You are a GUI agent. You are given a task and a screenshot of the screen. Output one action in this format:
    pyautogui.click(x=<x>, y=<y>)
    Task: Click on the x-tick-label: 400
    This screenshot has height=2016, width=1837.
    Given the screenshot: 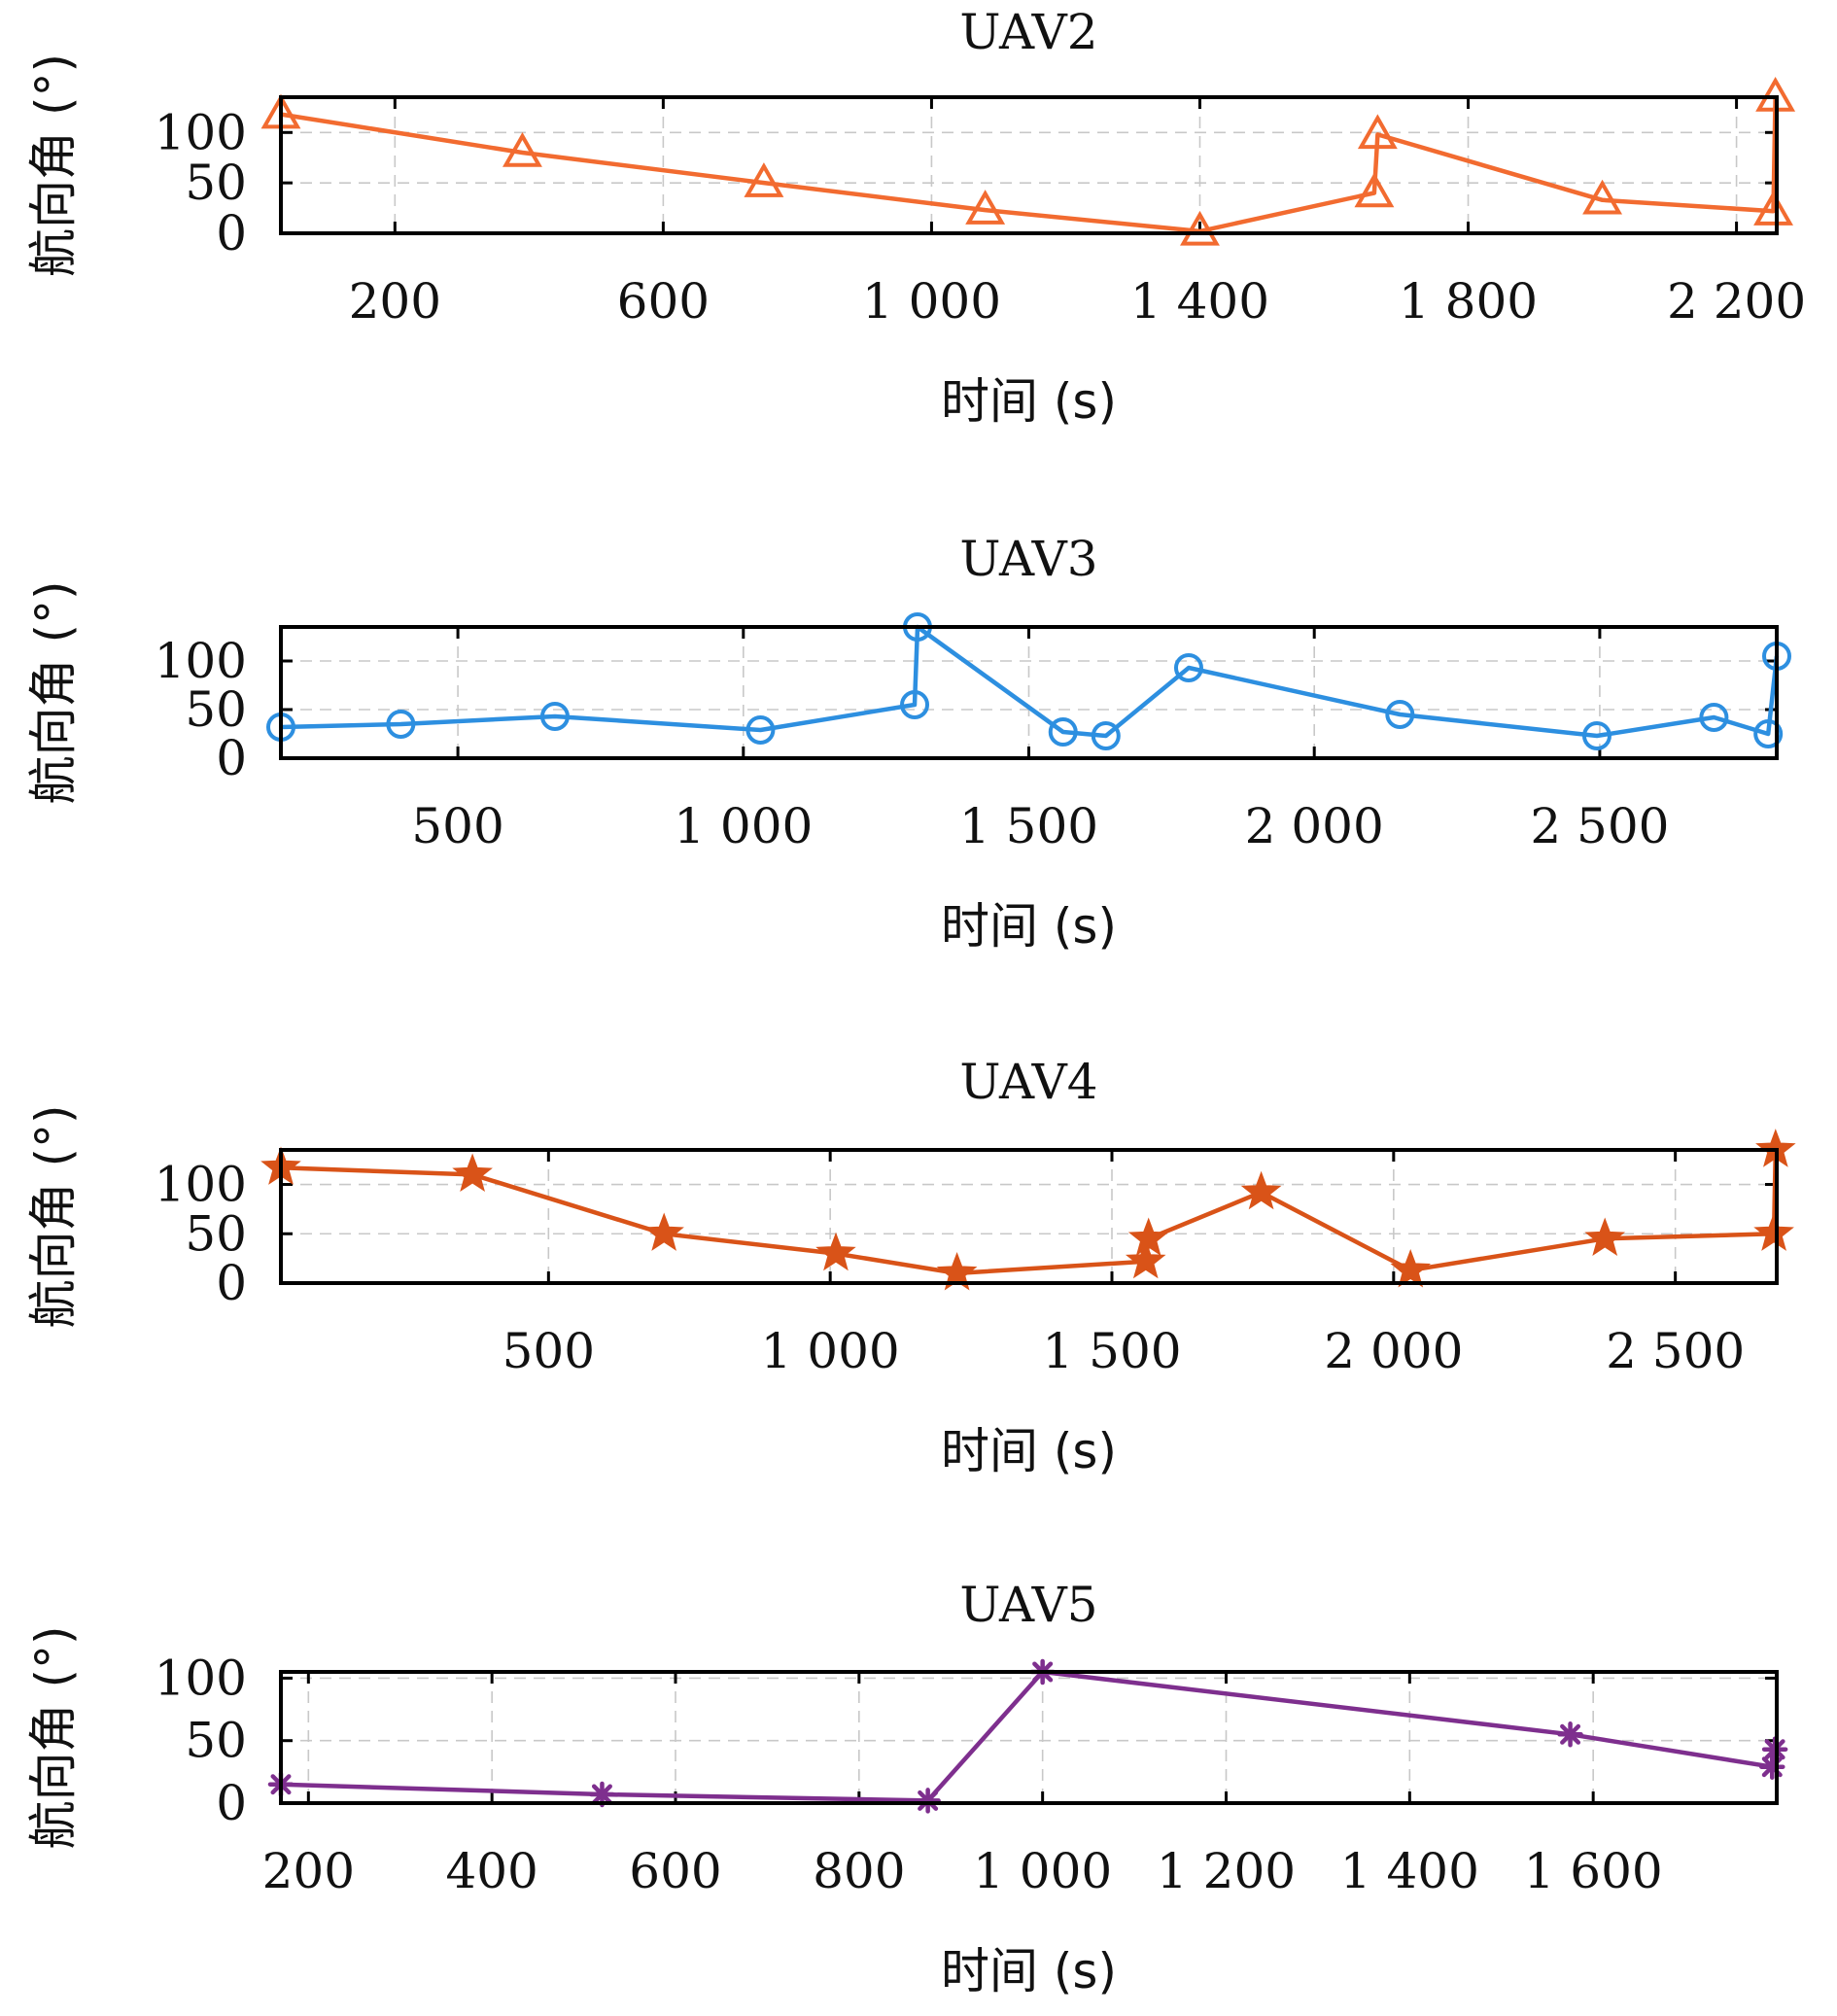 What is the action you would take?
    pyautogui.click(x=491, y=1871)
    